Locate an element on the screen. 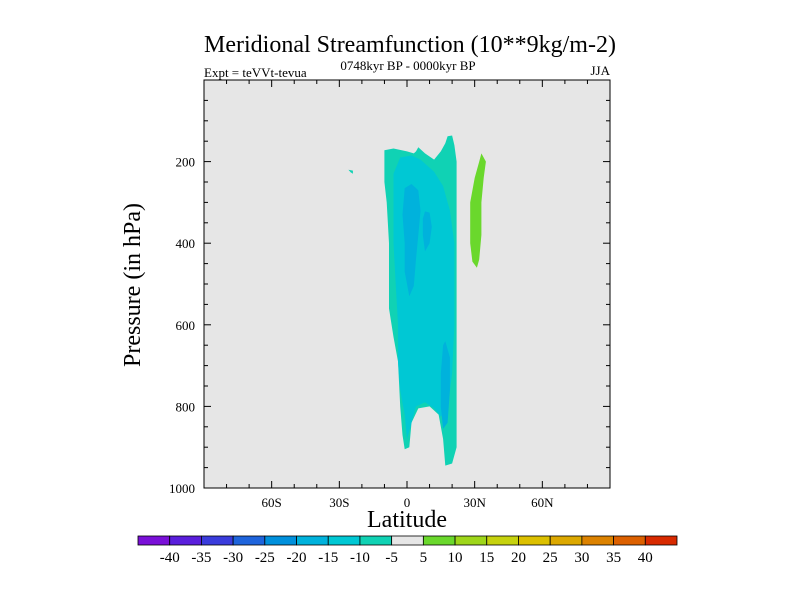 This screenshot has width=800, height=600. y-axis-label: Pressure (in hPa) is located at coordinates (133, 285).